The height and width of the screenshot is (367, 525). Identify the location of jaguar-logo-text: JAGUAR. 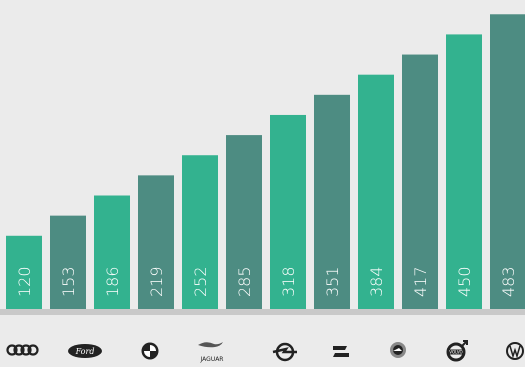
(212, 359).